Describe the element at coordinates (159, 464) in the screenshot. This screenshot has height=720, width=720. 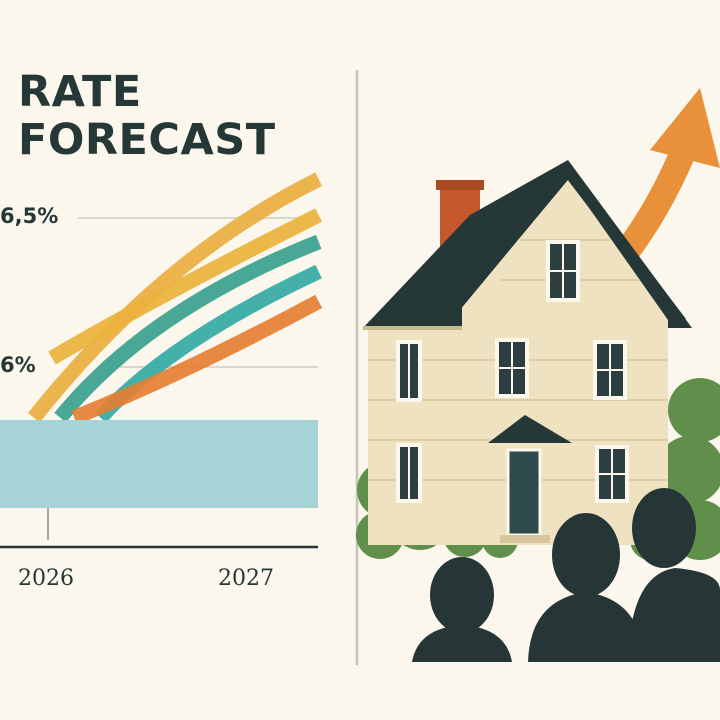
I see `rate-band` at that location.